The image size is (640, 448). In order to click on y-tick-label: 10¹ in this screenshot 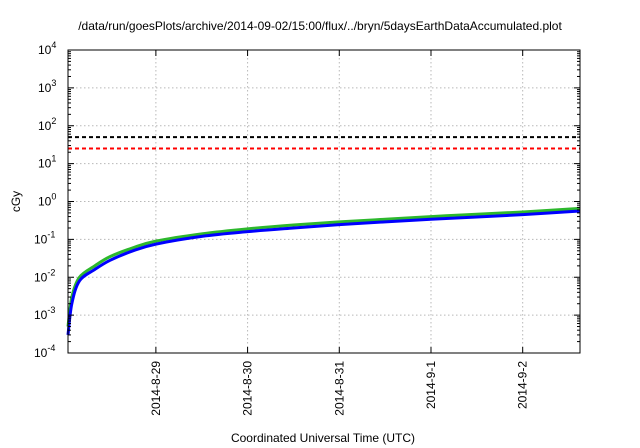, I will do `click(47, 162)`.